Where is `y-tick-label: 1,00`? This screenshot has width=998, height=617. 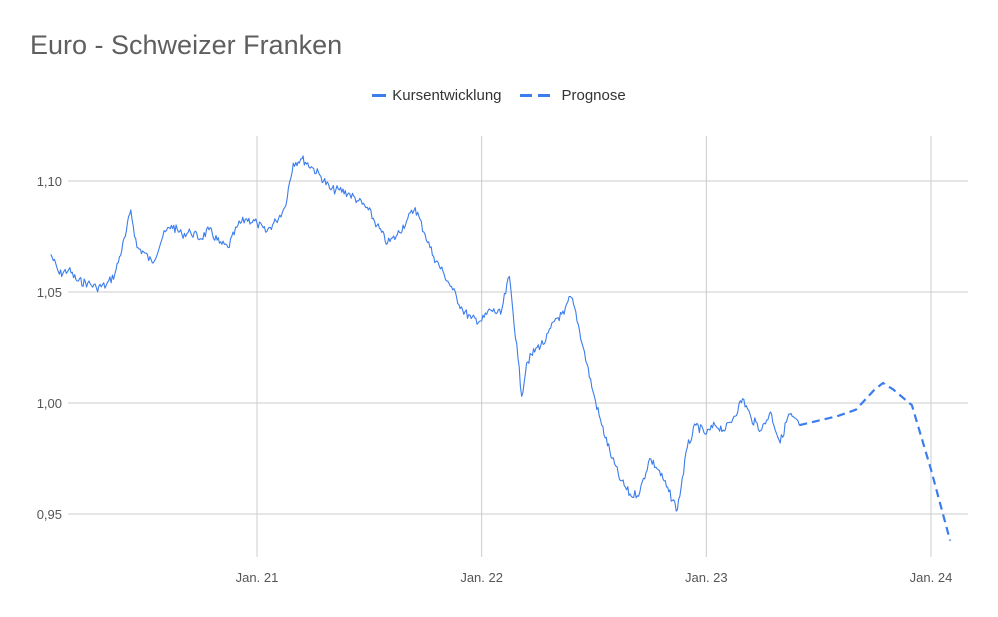
y-tick-label: 1,00 is located at coordinates (49, 403).